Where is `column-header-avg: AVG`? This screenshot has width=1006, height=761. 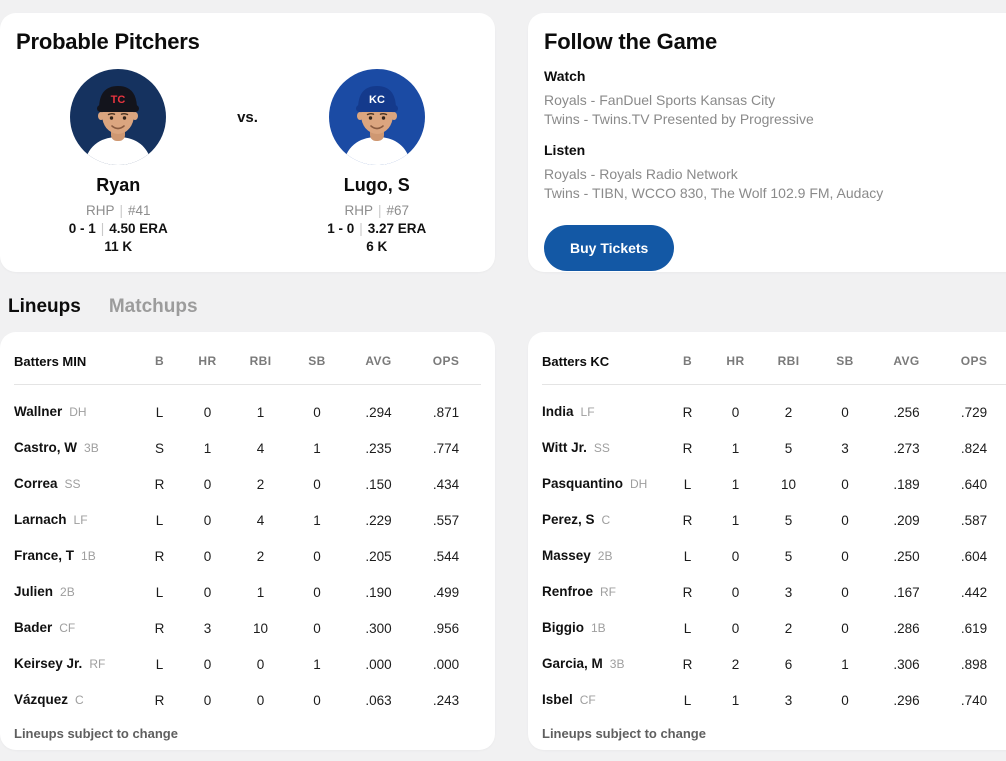
column-header-avg: AVG is located at coordinates (906, 361).